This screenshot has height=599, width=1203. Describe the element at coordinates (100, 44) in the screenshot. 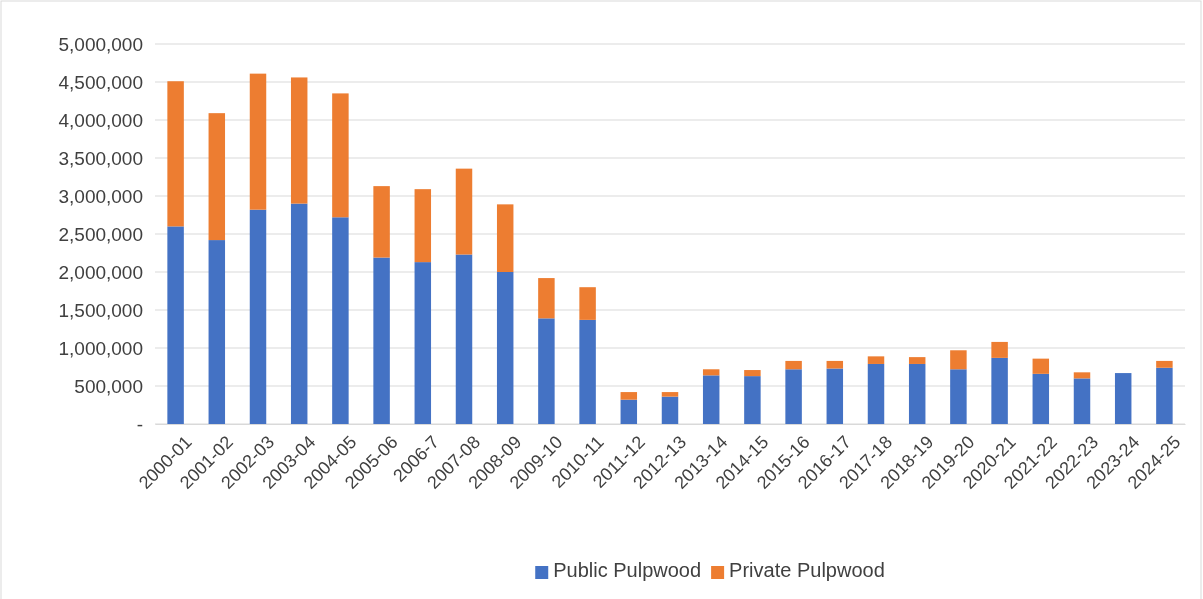

I see `y-tick-label: 5,000,000` at that location.